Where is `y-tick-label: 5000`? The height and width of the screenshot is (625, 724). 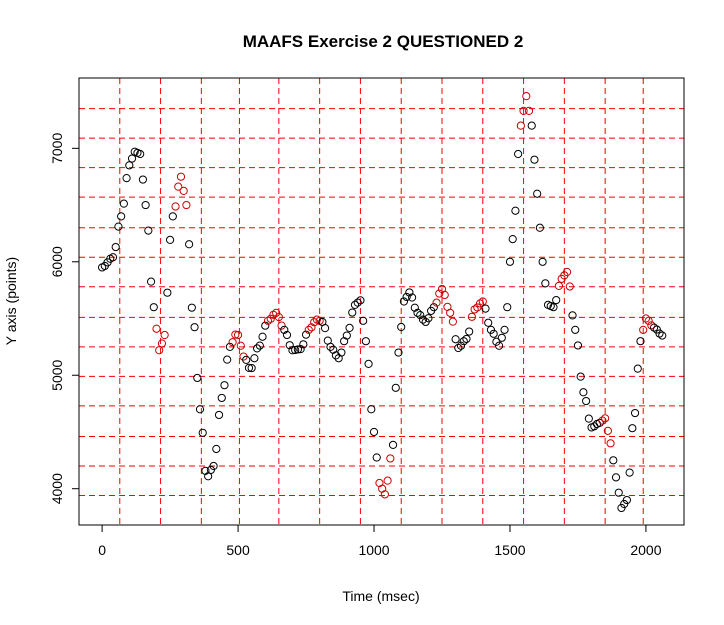
y-tick-label: 5000 is located at coordinates (57, 374).